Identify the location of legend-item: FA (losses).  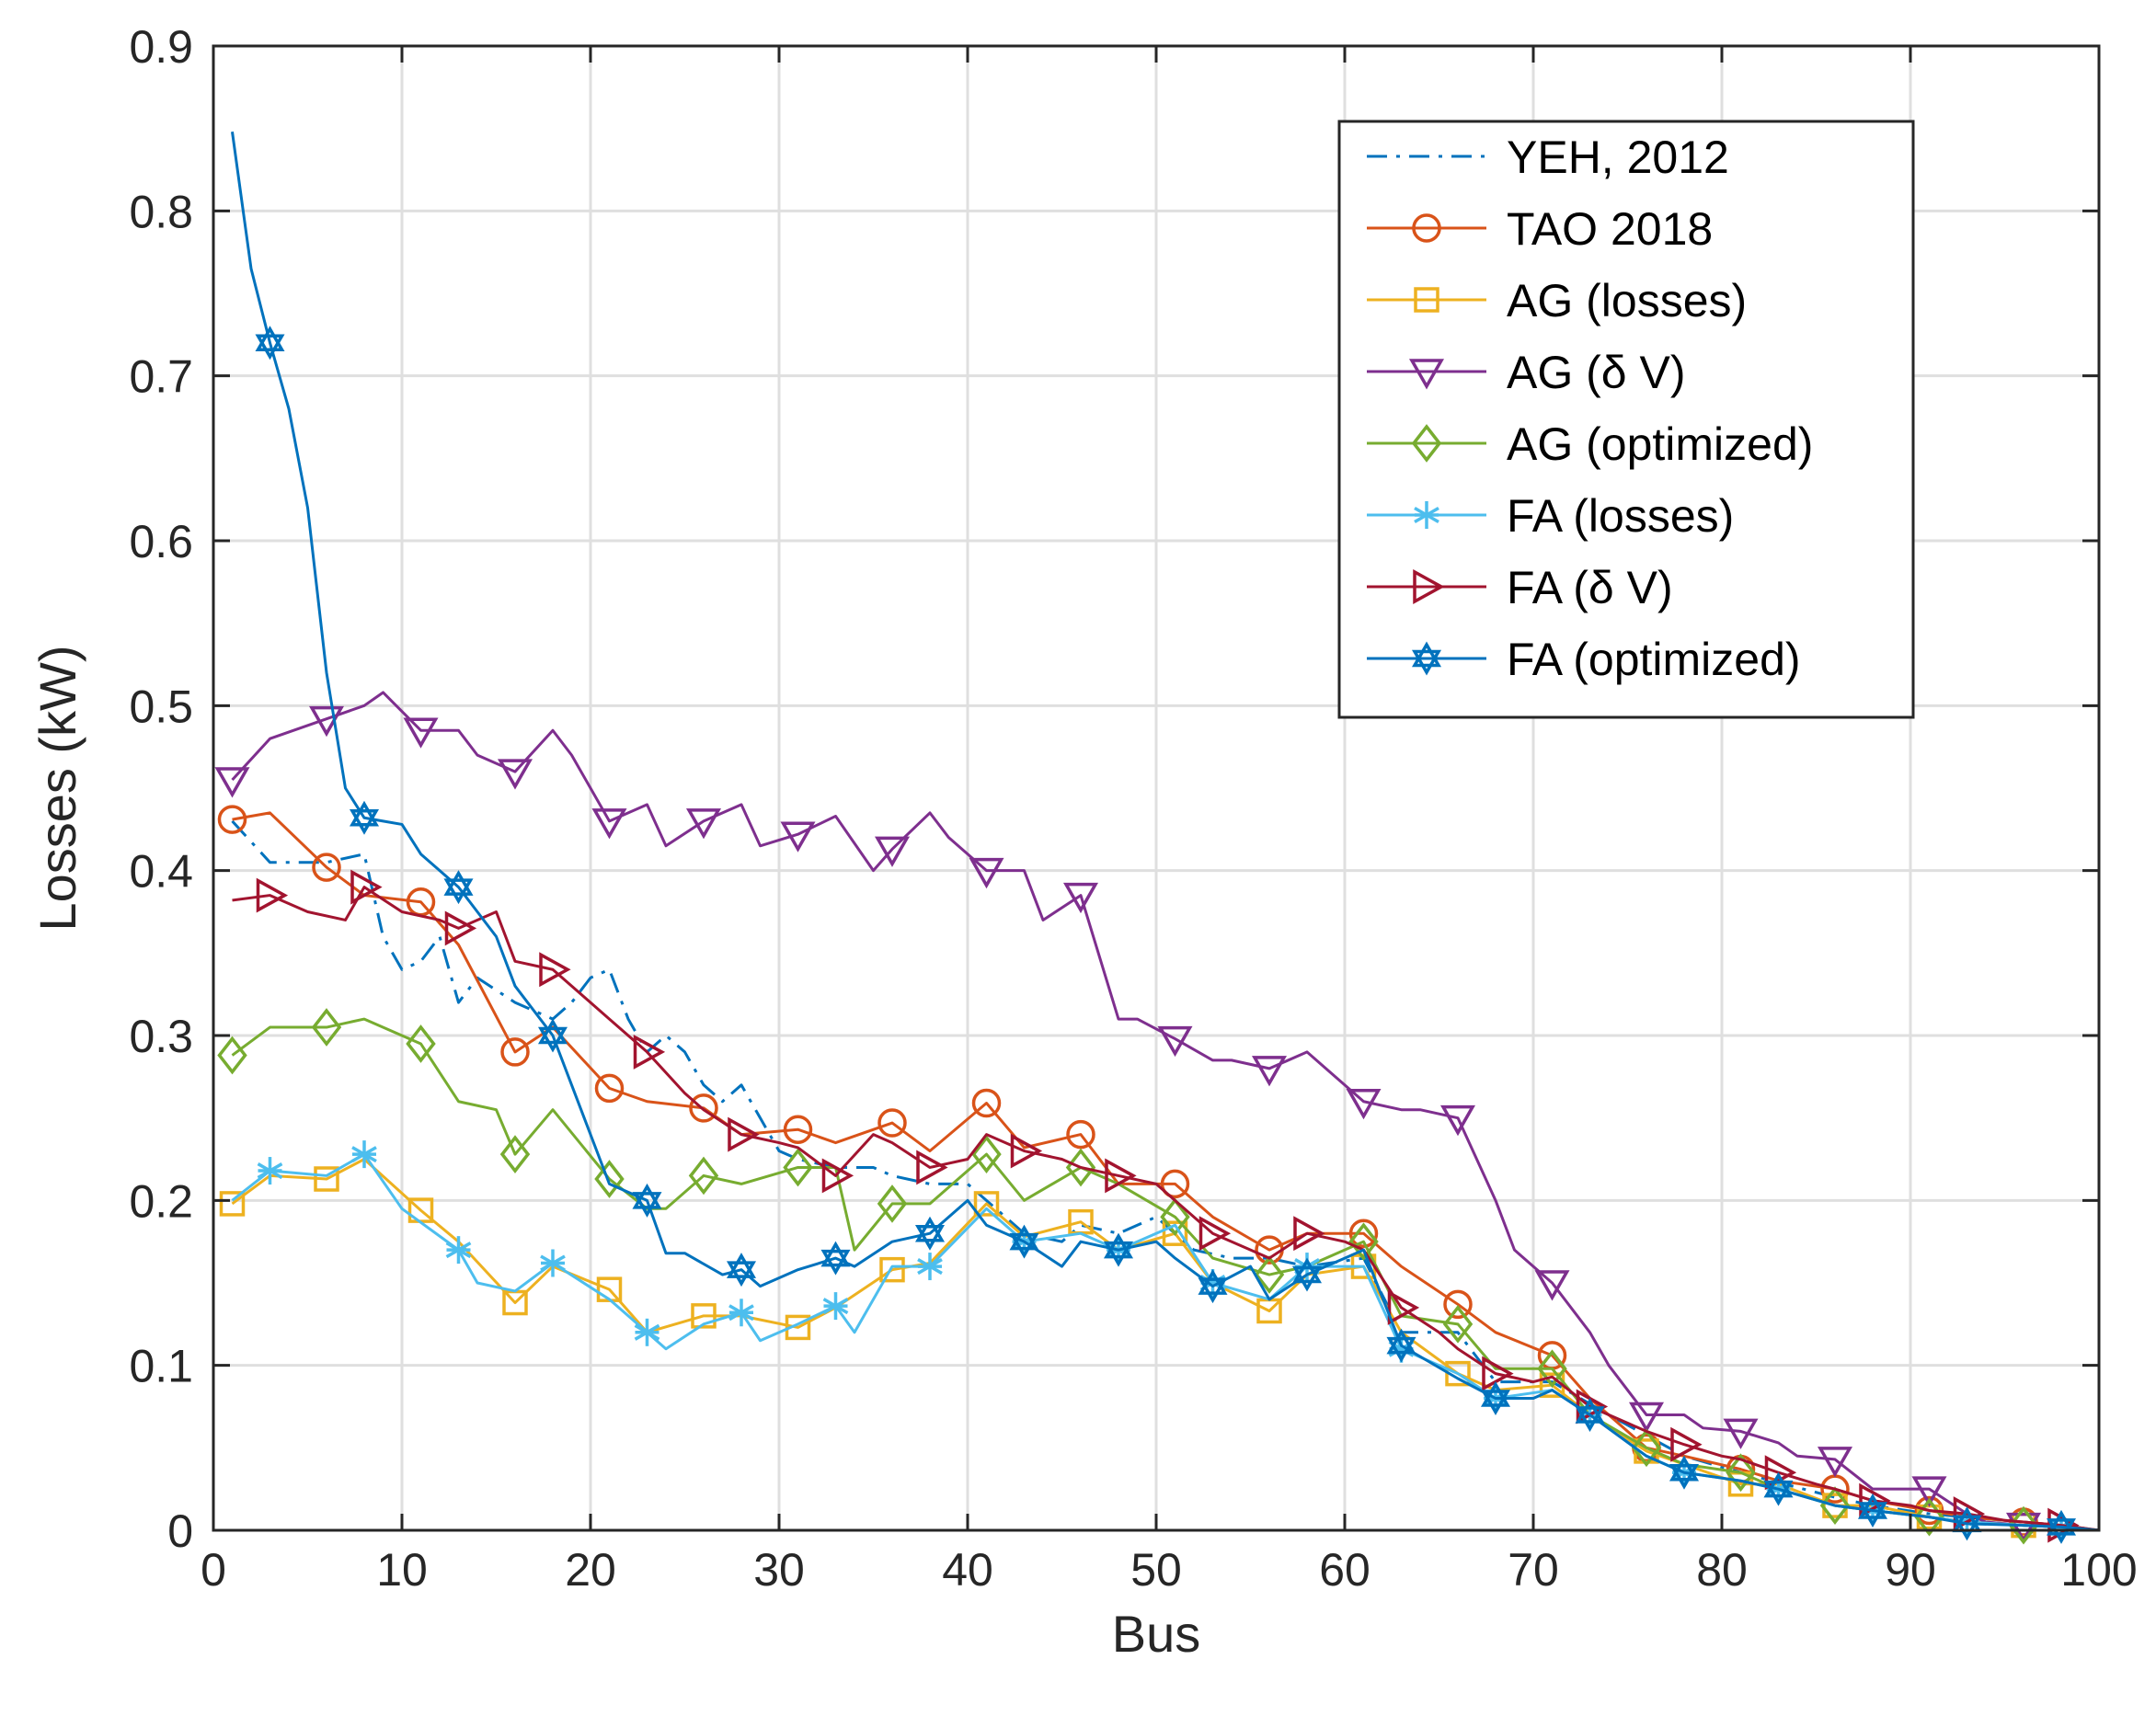
(1551, 516).